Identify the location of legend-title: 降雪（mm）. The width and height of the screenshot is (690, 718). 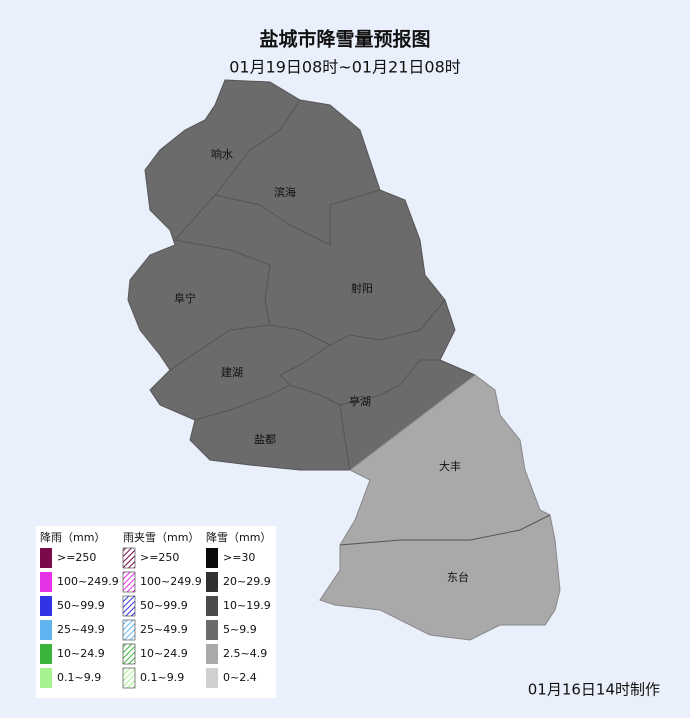
(238, 537).